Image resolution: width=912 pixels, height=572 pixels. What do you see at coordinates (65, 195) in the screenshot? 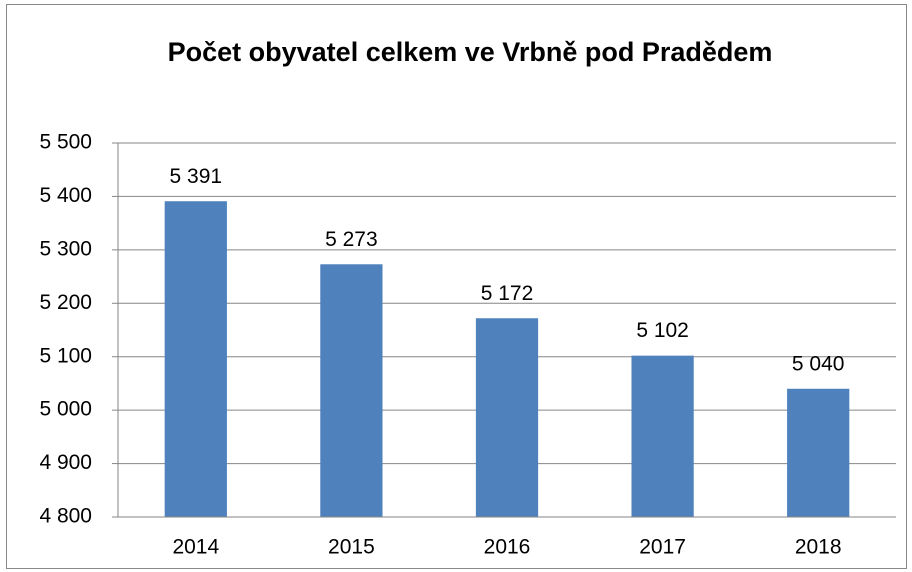
I see `y-tick-label: 5 400` at bounding box center [65, 195].